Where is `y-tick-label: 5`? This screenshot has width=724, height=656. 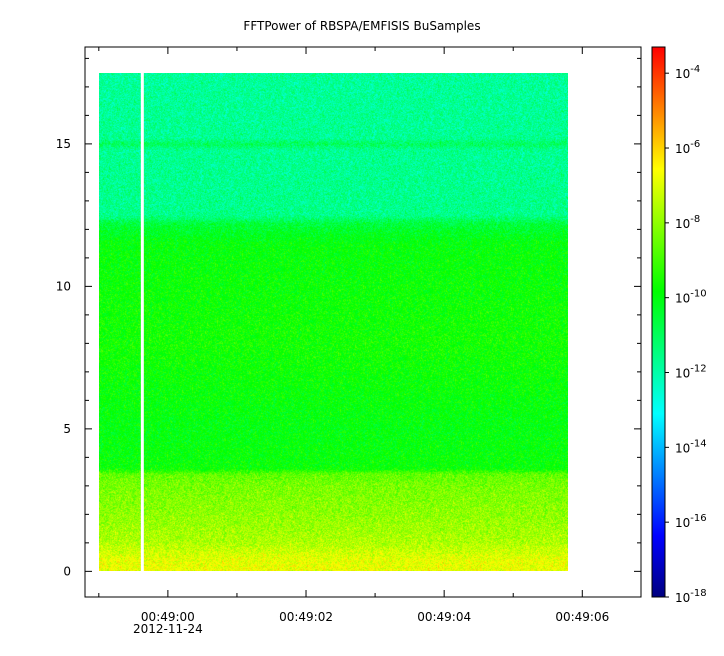 y-tick-label: 5 is located at coordinates (67, 429).